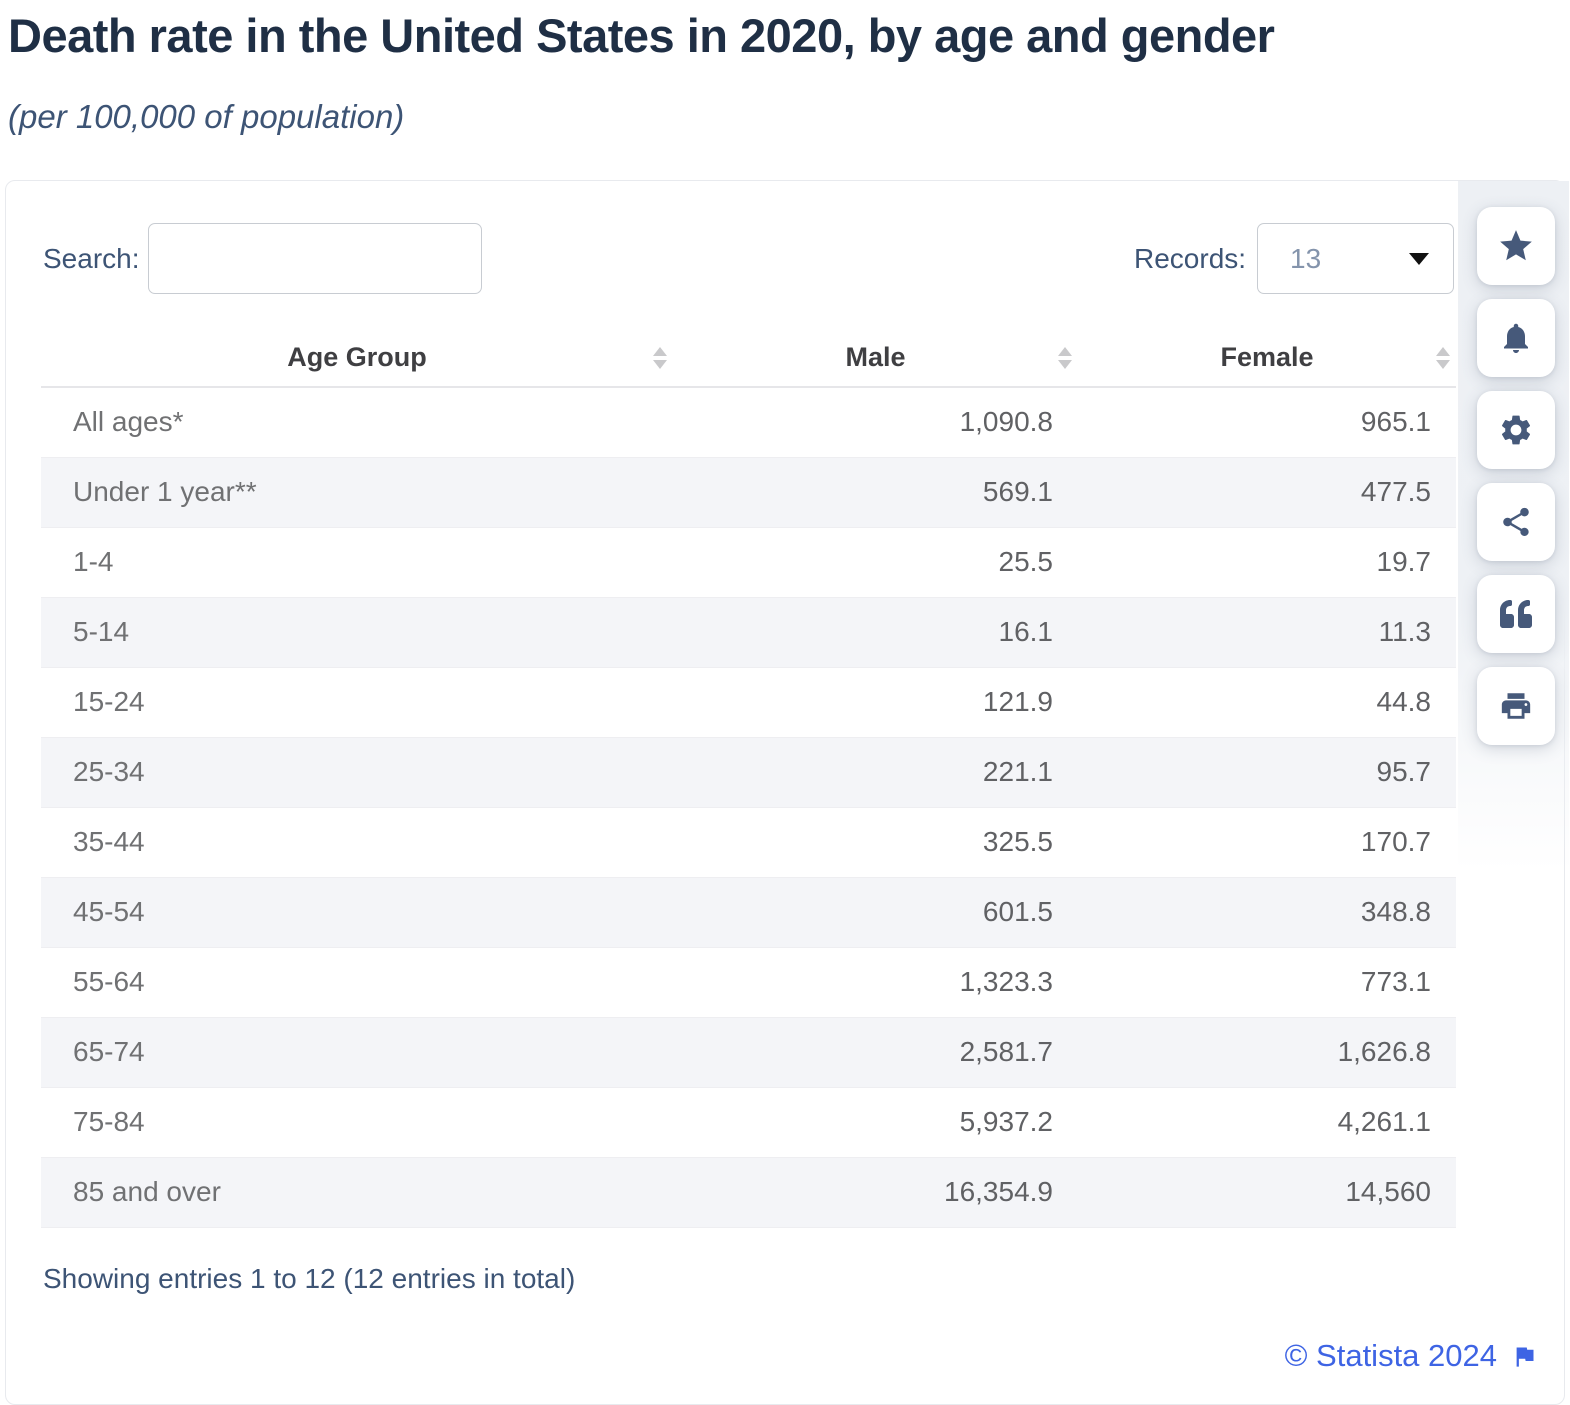  Describe the element at coordinates (1267, 702) in the screenshot. I see `female-value-cell: 44.8` at that location.